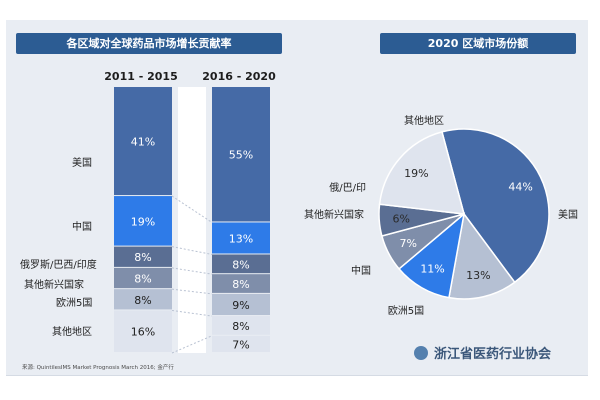 The image size is (600, 400). I want to click on column-header-2016-2020: 2016 - 2020, so click(239, 76).